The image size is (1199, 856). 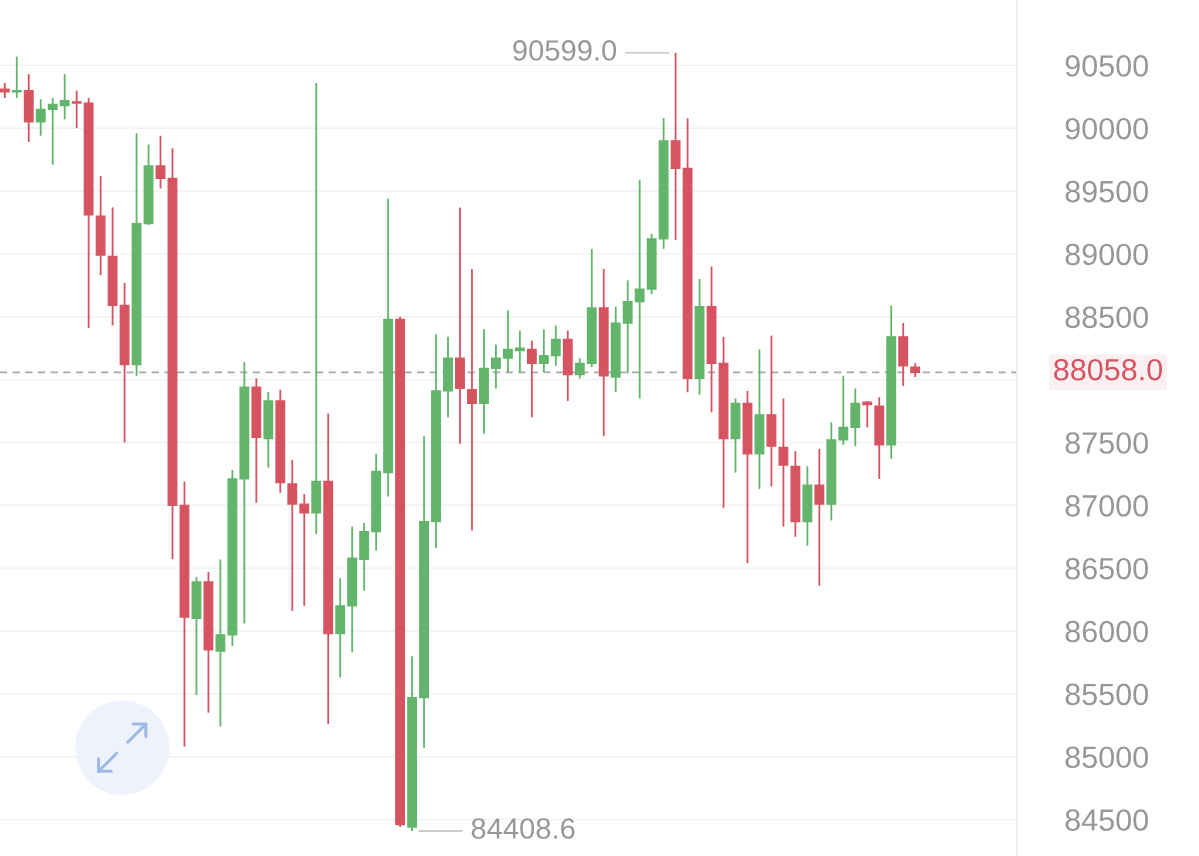 I want to click on y-tick-label: 87000, so click(x=1106, y=506).